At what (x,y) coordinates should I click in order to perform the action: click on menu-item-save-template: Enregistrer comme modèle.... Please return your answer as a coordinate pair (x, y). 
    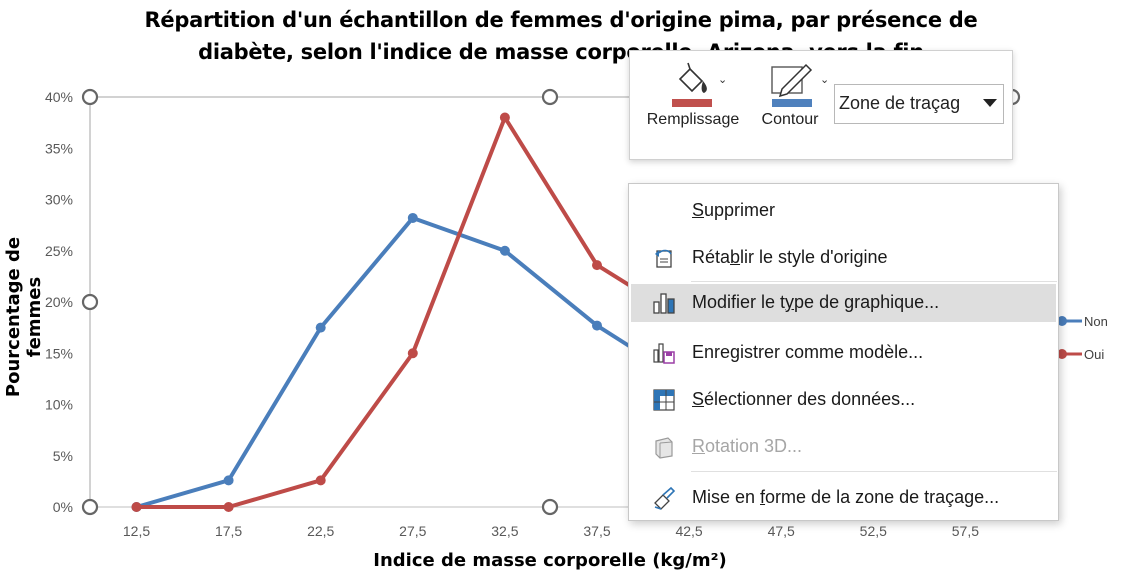
    Looking at the image, I should click on (843, 353).